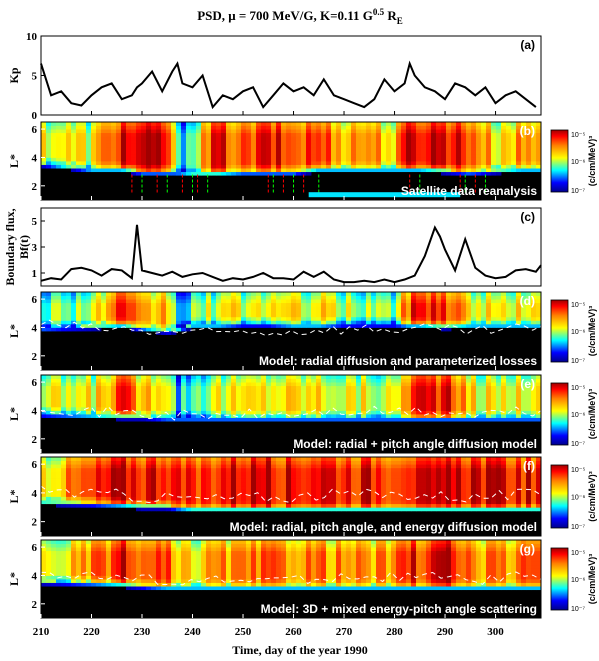 The image size is (599, 661). I want to click on panel-label: (c), so click(527, 217).